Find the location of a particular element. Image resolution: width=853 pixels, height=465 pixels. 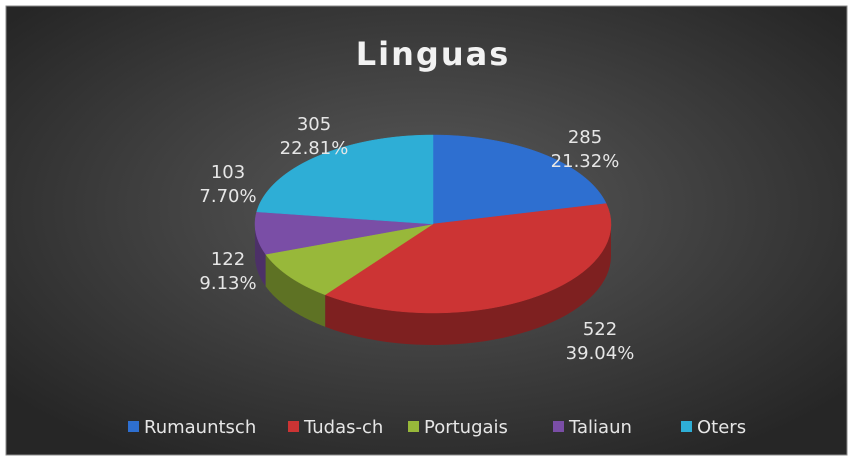

data-label: 305 is located at coordinates (314, 124).